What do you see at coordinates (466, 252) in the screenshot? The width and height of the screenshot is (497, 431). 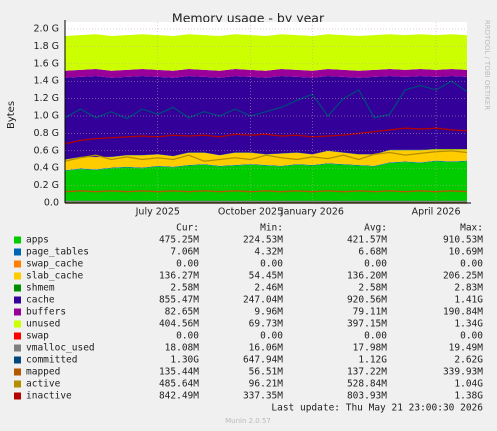 I see `stat-value: 10.69M` at bounding box center [466, 252].